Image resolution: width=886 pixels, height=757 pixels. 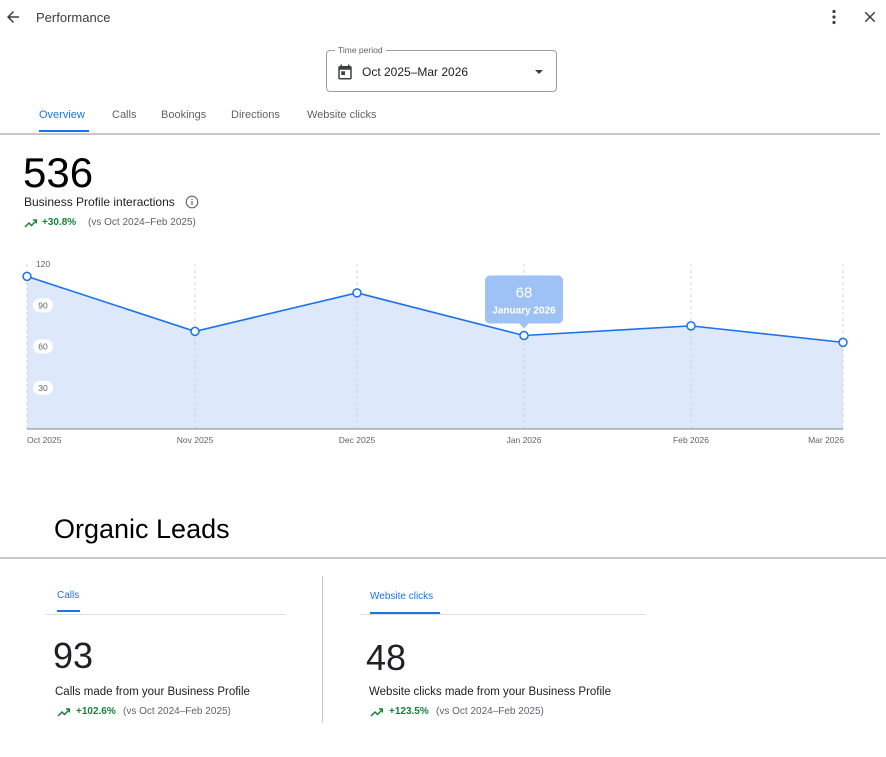 I want to click on x-tick-label: Dec 2025, so click(x=357, y=440).